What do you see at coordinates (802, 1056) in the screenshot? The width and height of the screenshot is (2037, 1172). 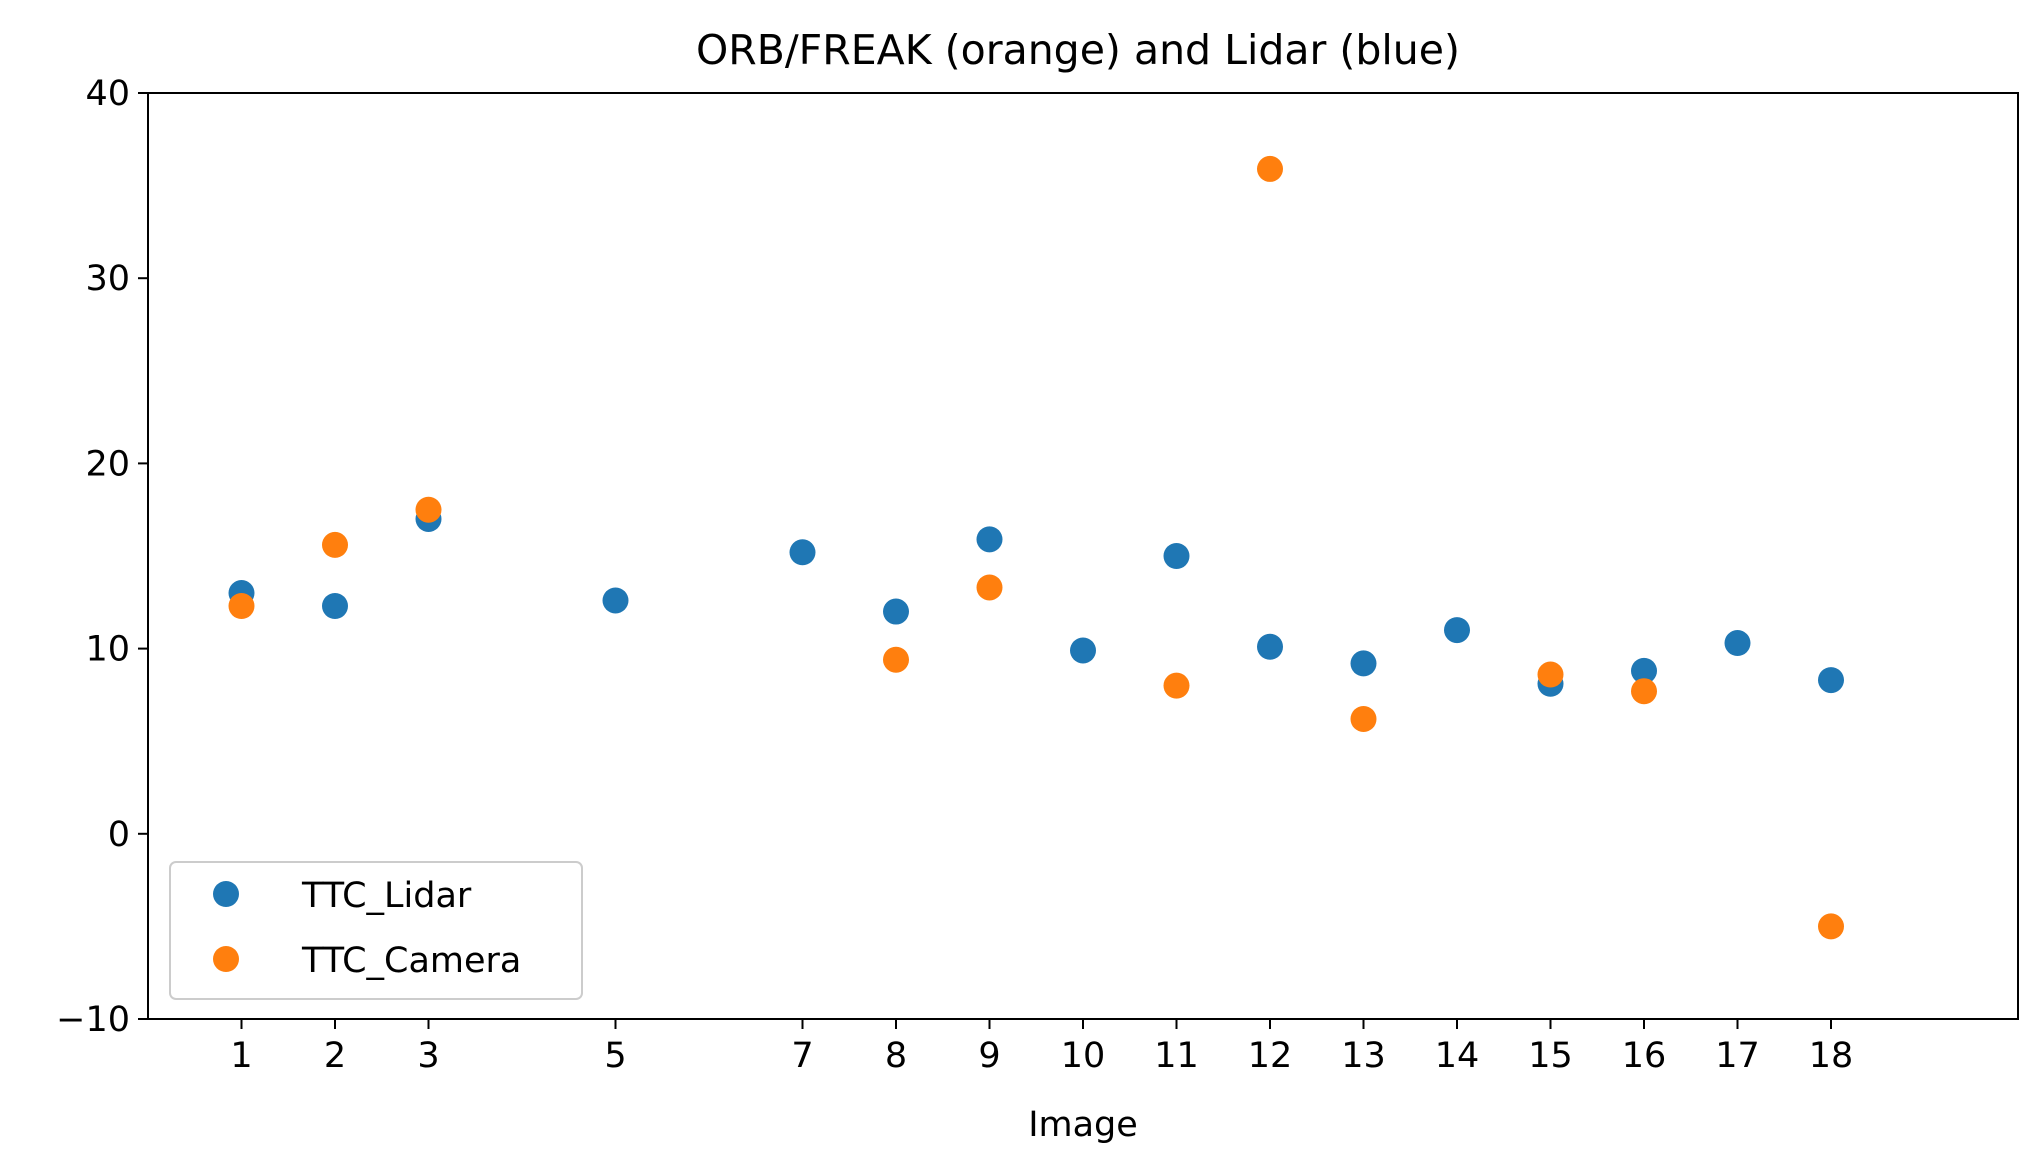 I see `x-tick-label: 7` at bounding box center [802, 1056].